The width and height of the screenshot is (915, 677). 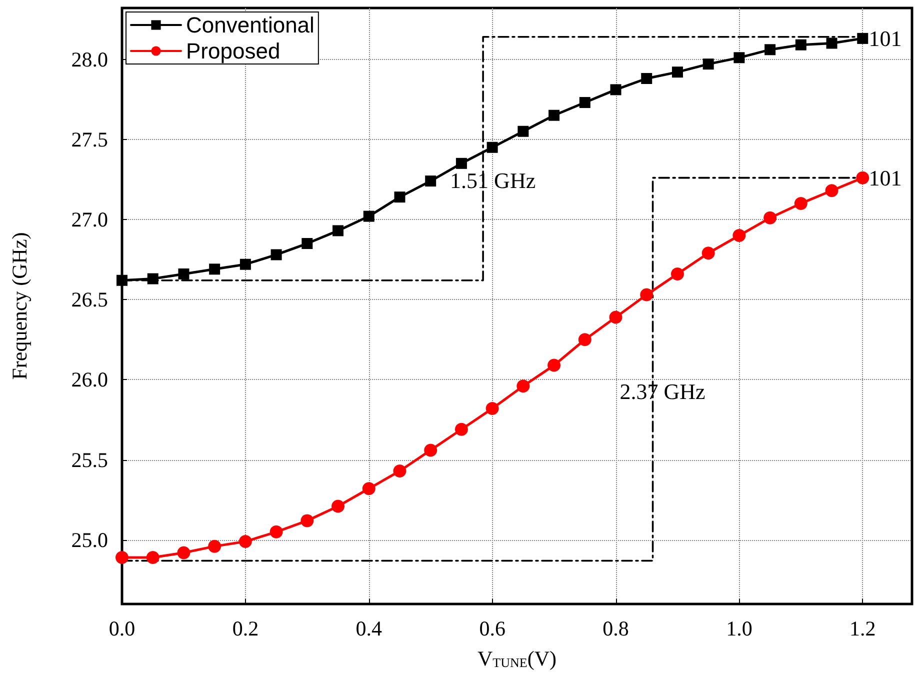 What do you see at coordinates (663, 391) in the screenshot?
I see `annotation: 2.37 GHz` at bounding box center [663, 391].